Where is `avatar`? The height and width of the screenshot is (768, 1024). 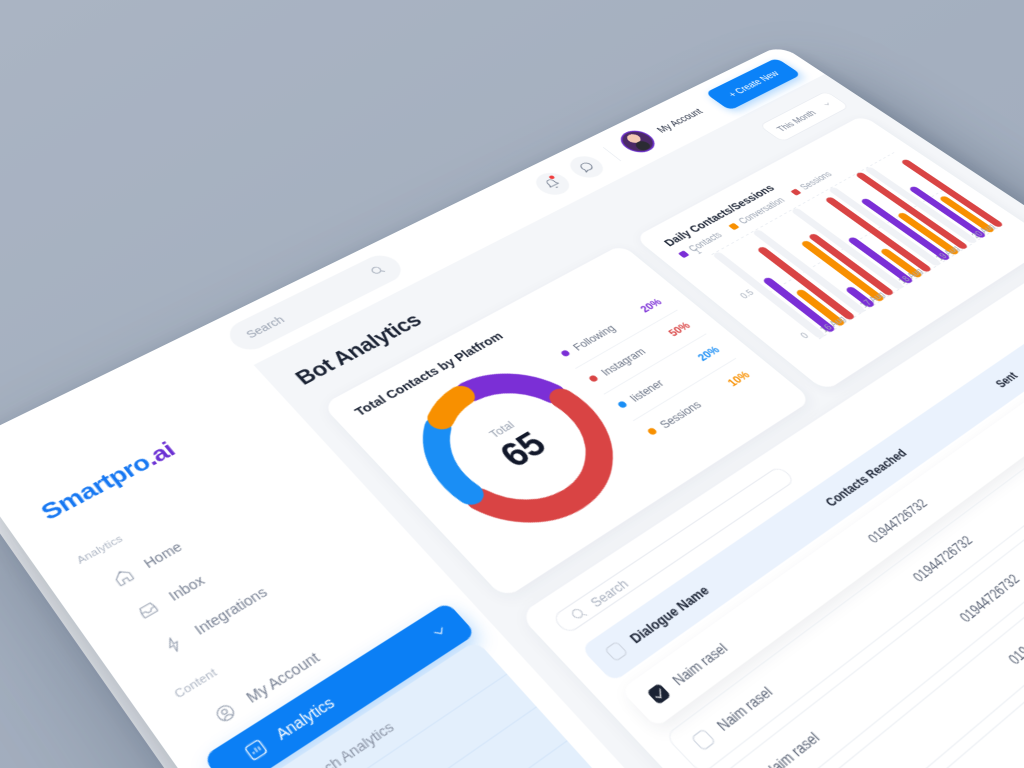 avatar is located at coordinates (637, 141).